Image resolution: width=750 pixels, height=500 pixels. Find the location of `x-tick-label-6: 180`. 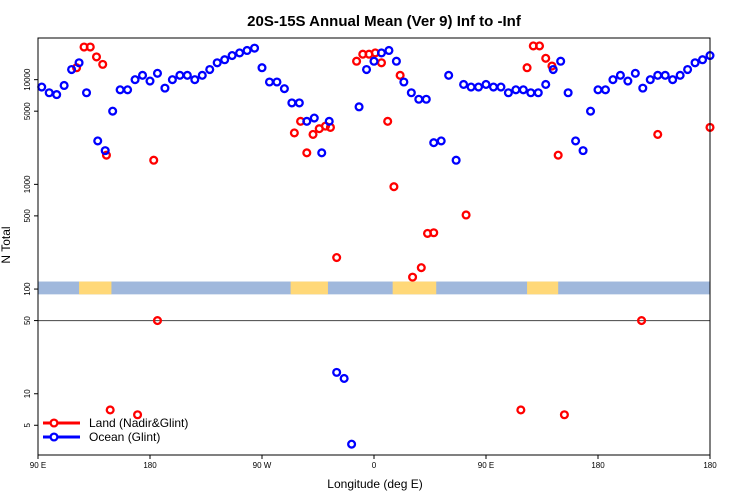

x-tick-label-6: 180 is located at coordinates (710, 465).